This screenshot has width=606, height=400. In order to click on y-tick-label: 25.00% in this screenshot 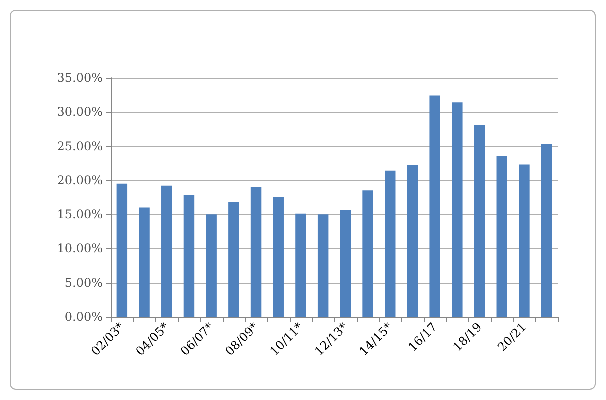, I will do `click(80, 146)`.